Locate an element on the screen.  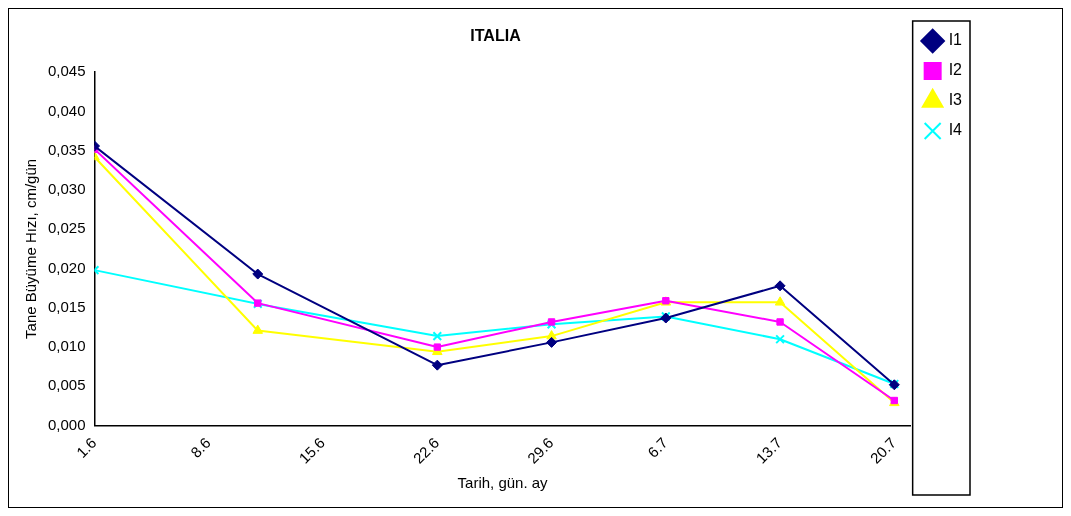
y-tick-label: 0,015 is located at coordinates (66, 306).